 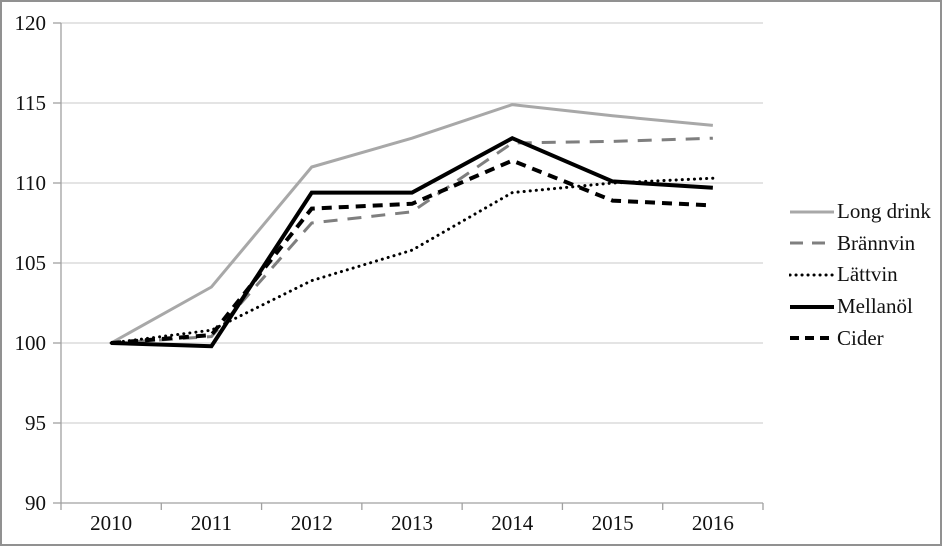 I want to click on legend-item-3: Mellanöl, so click(x=860, y=307).